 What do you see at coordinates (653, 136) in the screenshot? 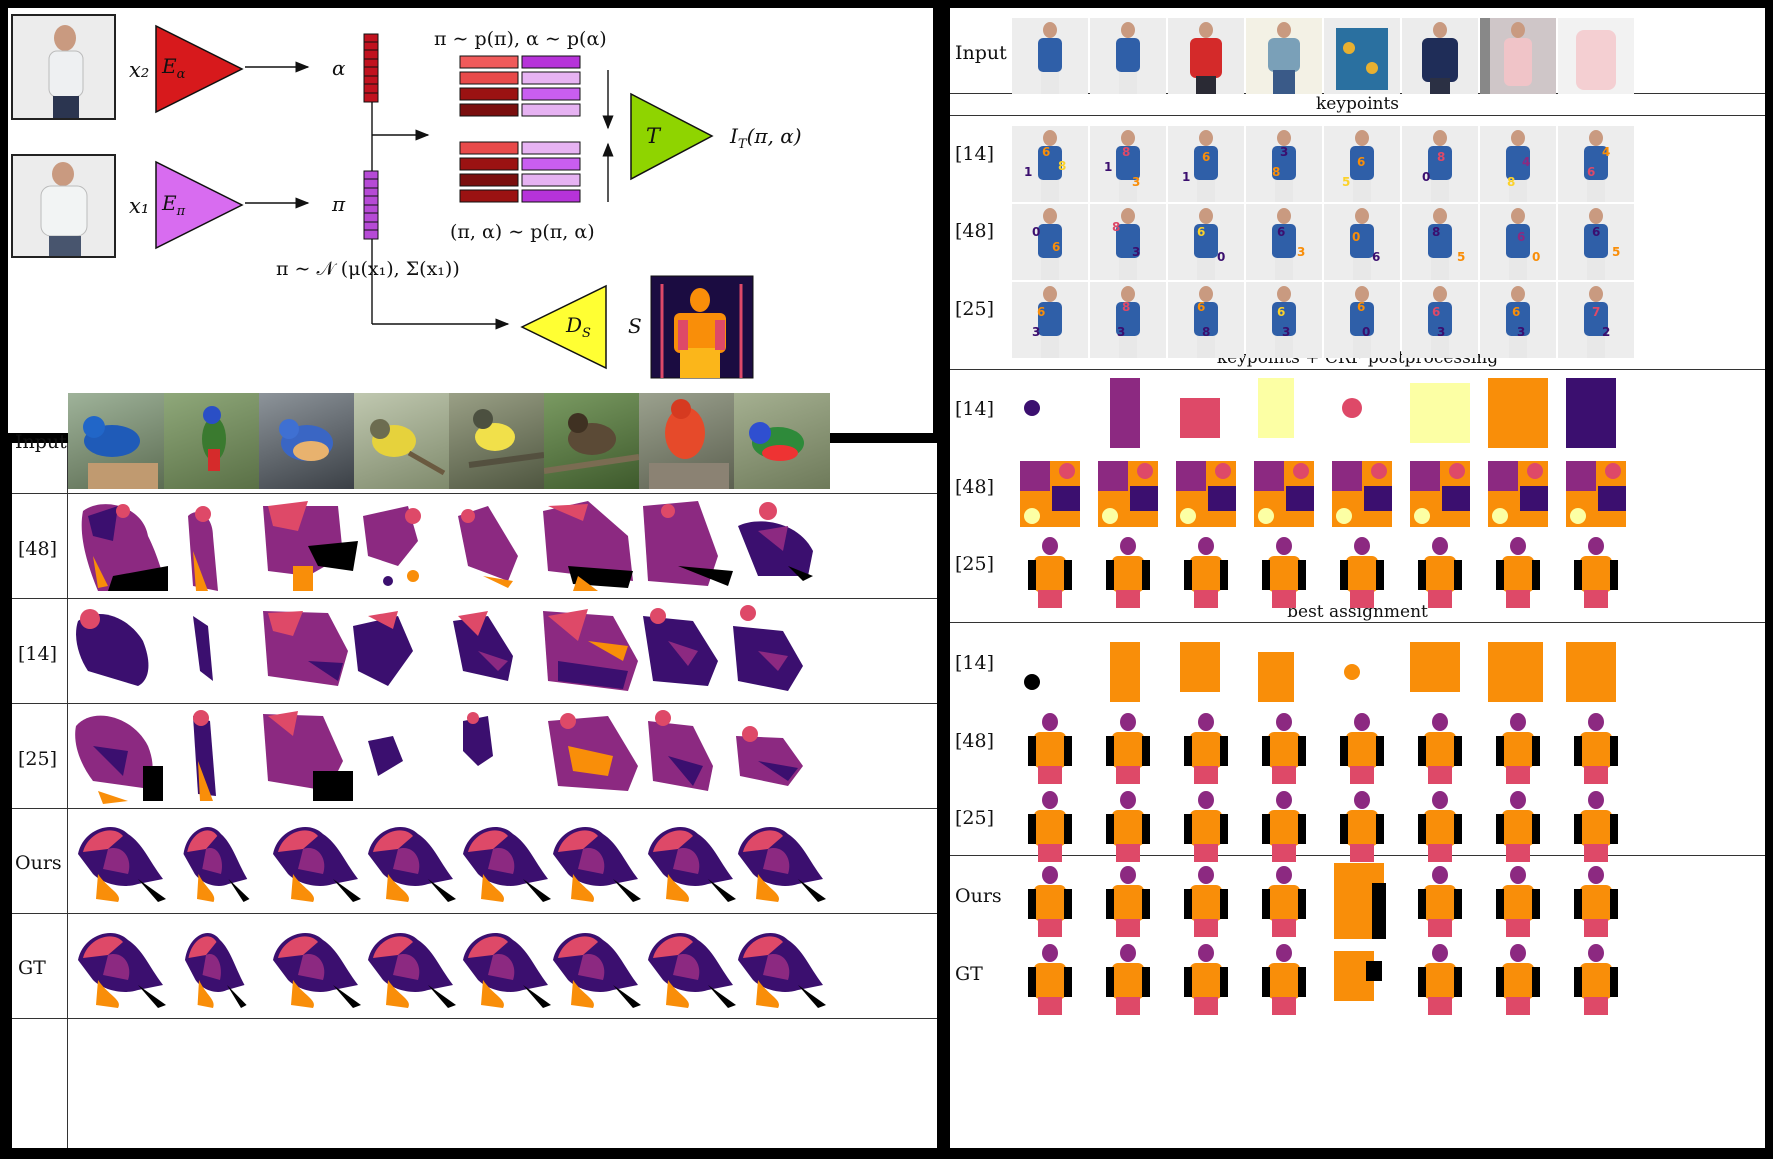
I see `decoder-t-label: T` at bounding box center [653, 136].